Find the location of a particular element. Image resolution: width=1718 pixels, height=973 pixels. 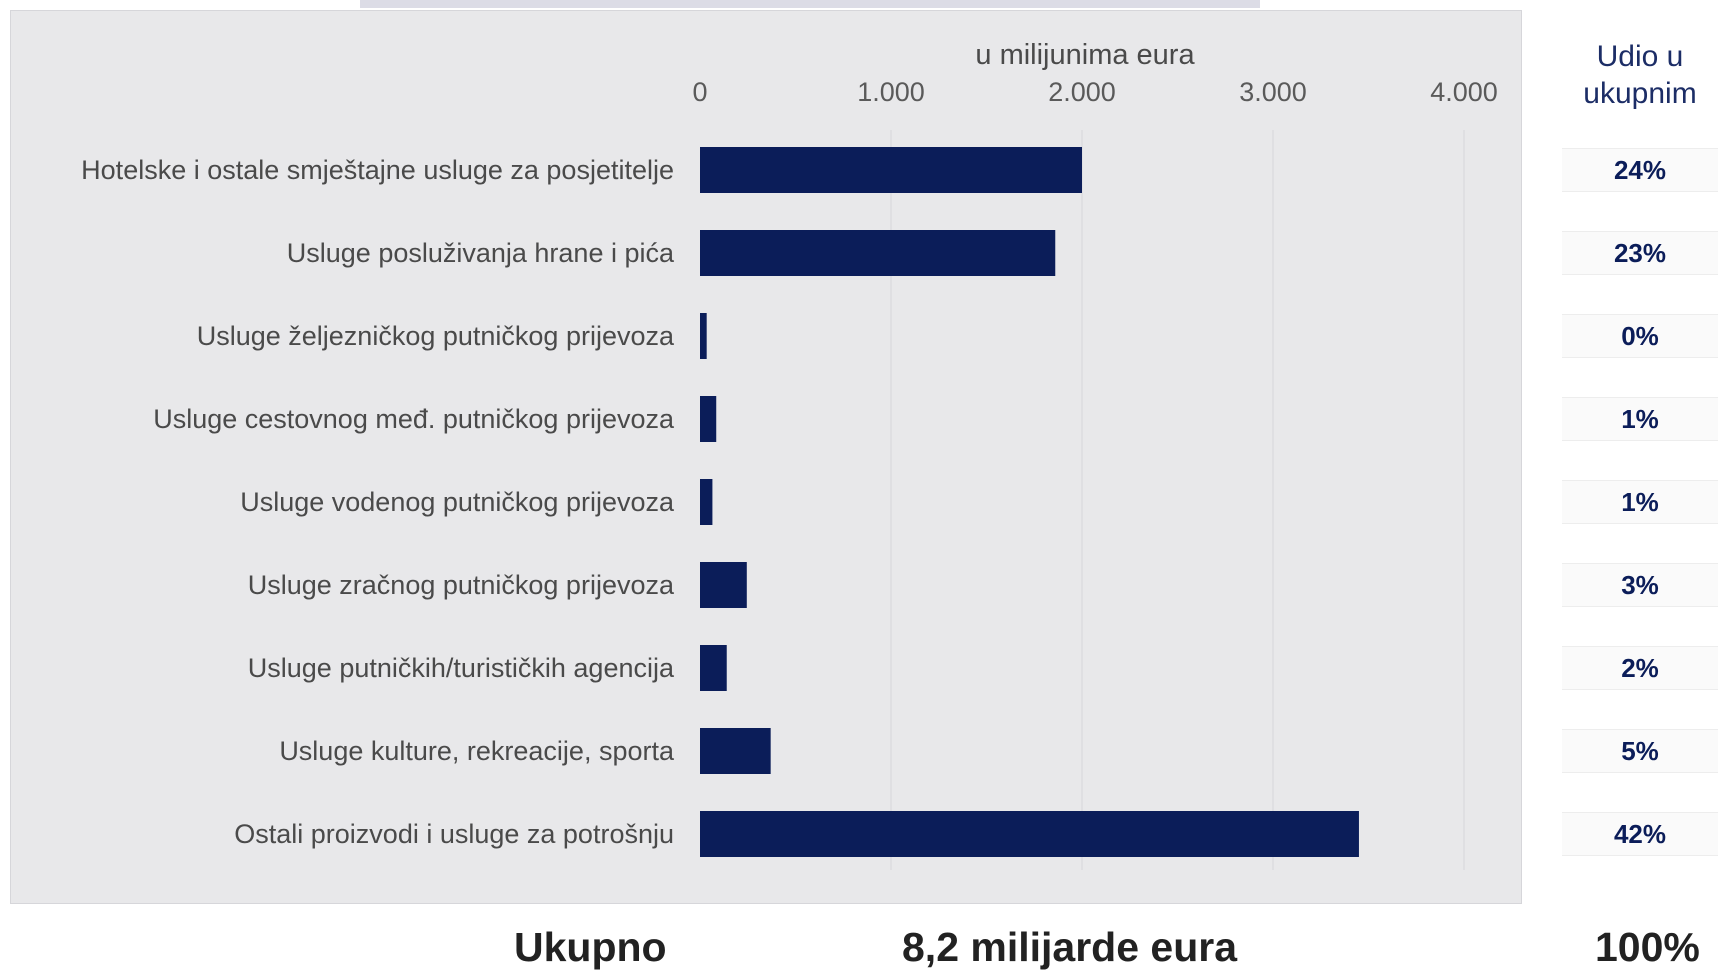

share-value: 2% is located at coordinates (1640, 668).